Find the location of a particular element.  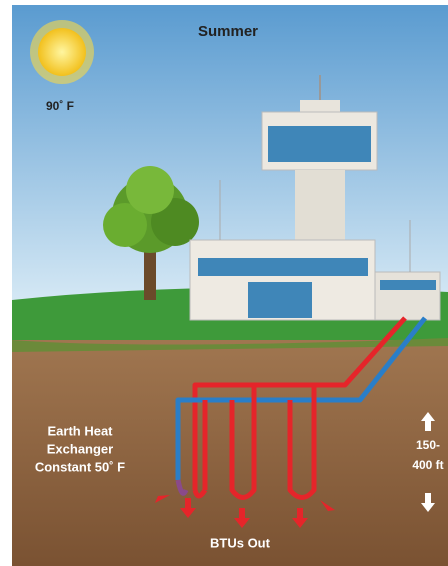

sun is located at coordinates (62, 52).